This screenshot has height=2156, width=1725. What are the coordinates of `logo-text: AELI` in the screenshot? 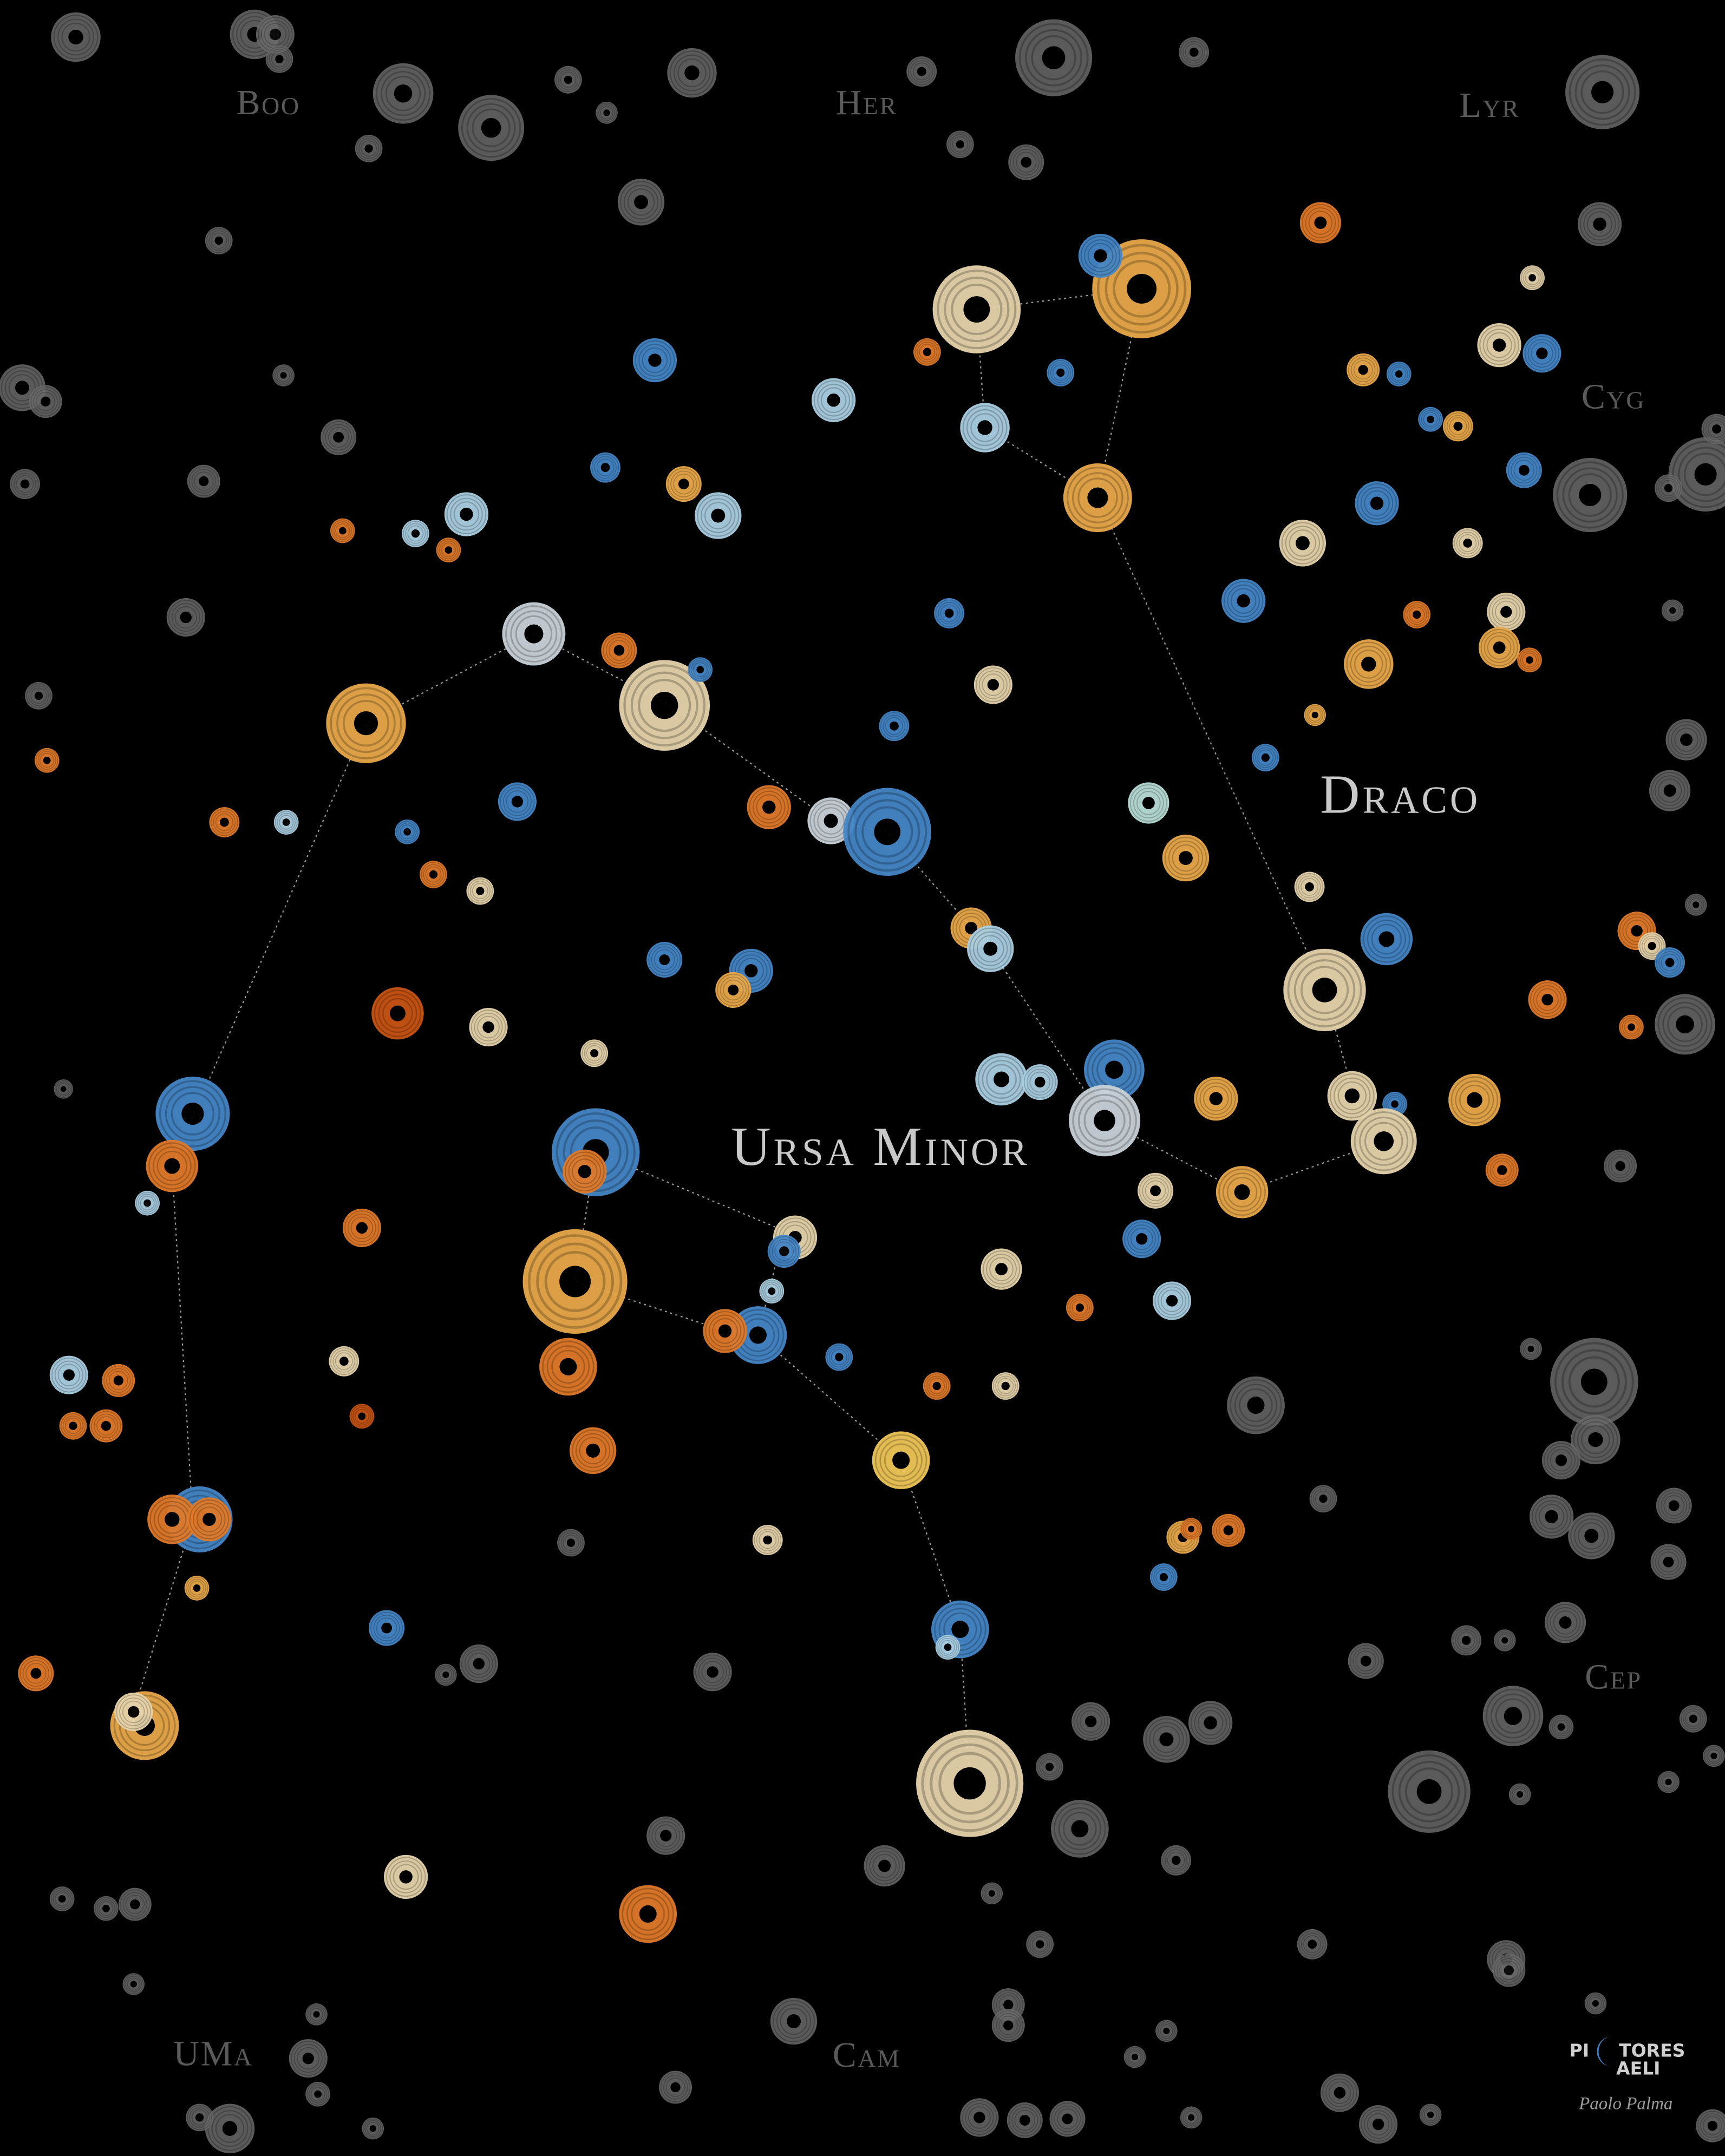 It's located at (1638, 2068).